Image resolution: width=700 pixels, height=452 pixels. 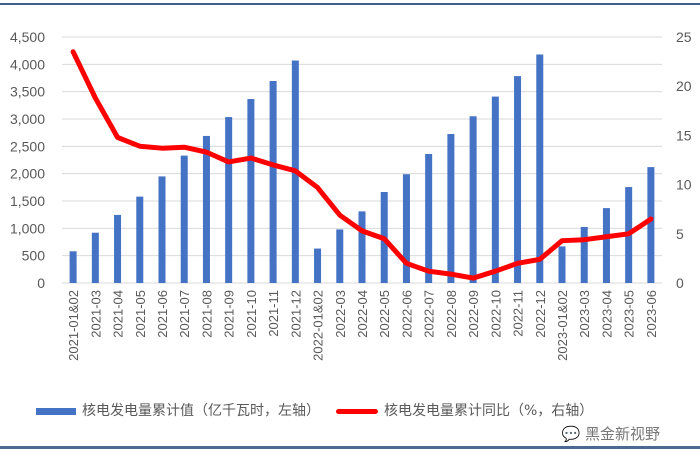 What do you see at coordinates (340, 314) in the screenshot?
I see `x-tick-label: 2022-03` at bounding box center [340, 314].